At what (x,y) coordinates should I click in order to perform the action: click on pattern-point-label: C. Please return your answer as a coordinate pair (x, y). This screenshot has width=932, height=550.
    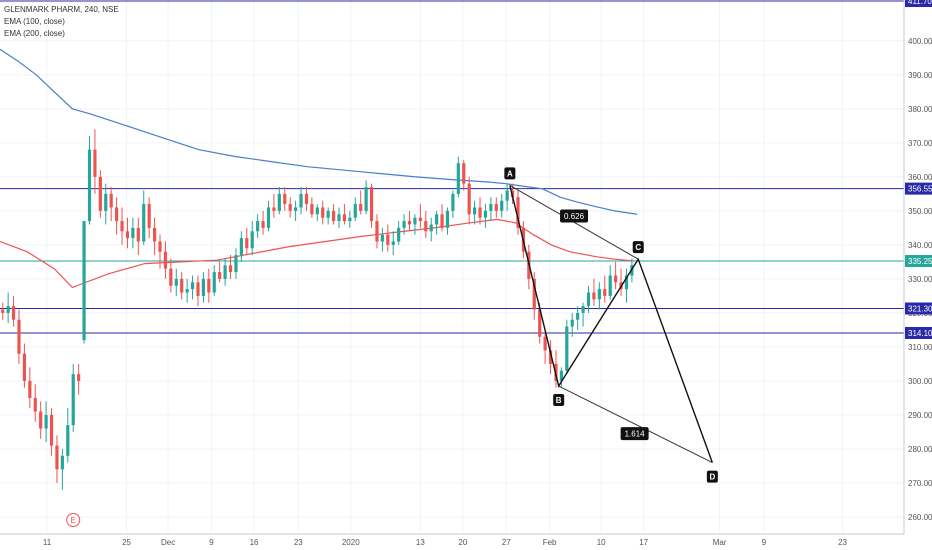
    Looking at the image, I should click on (638, 247).